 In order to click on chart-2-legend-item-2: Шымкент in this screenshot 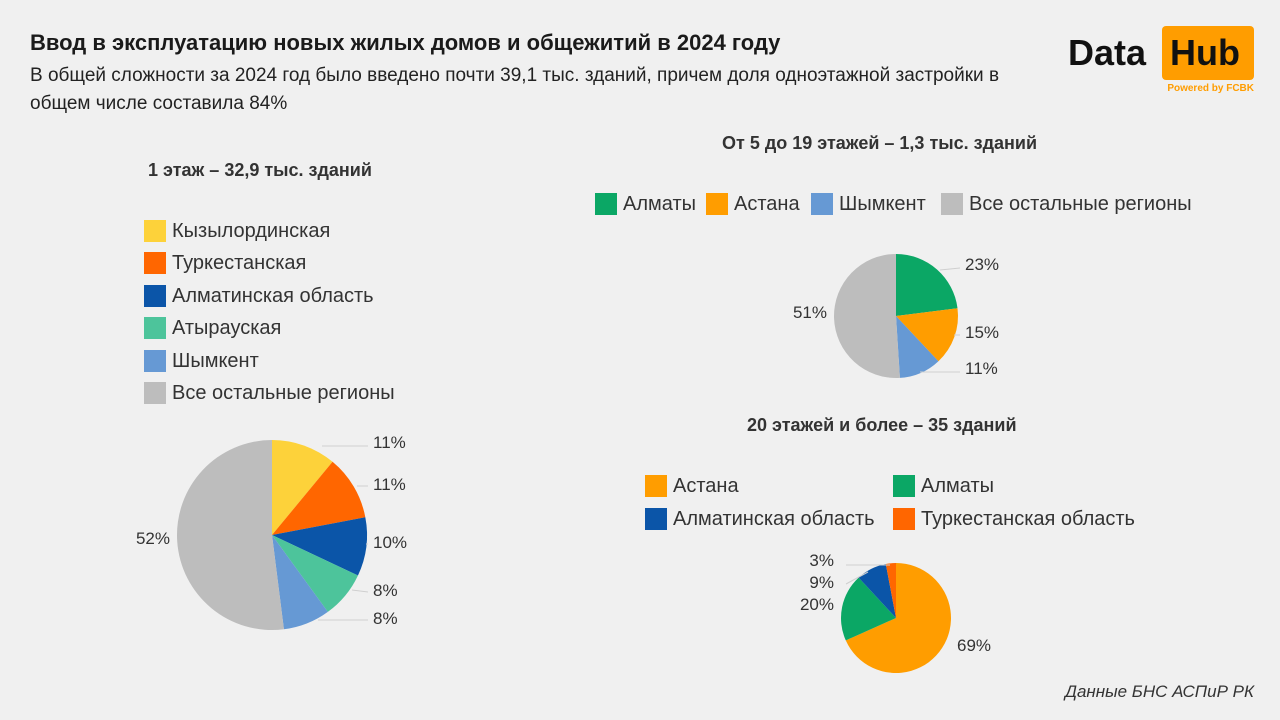, I will do `click(868, 204)`.